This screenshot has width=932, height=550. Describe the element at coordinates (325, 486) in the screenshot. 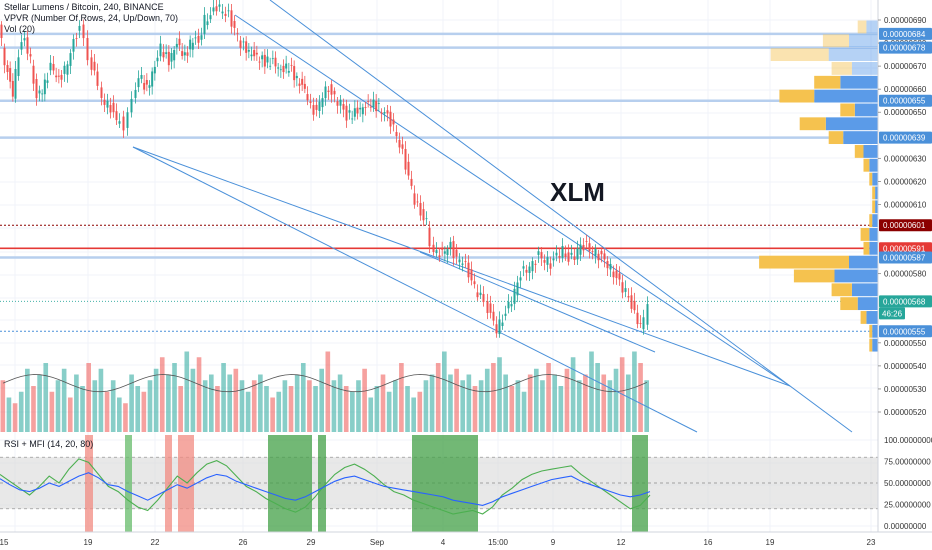

I see `mfi-line` at that location.